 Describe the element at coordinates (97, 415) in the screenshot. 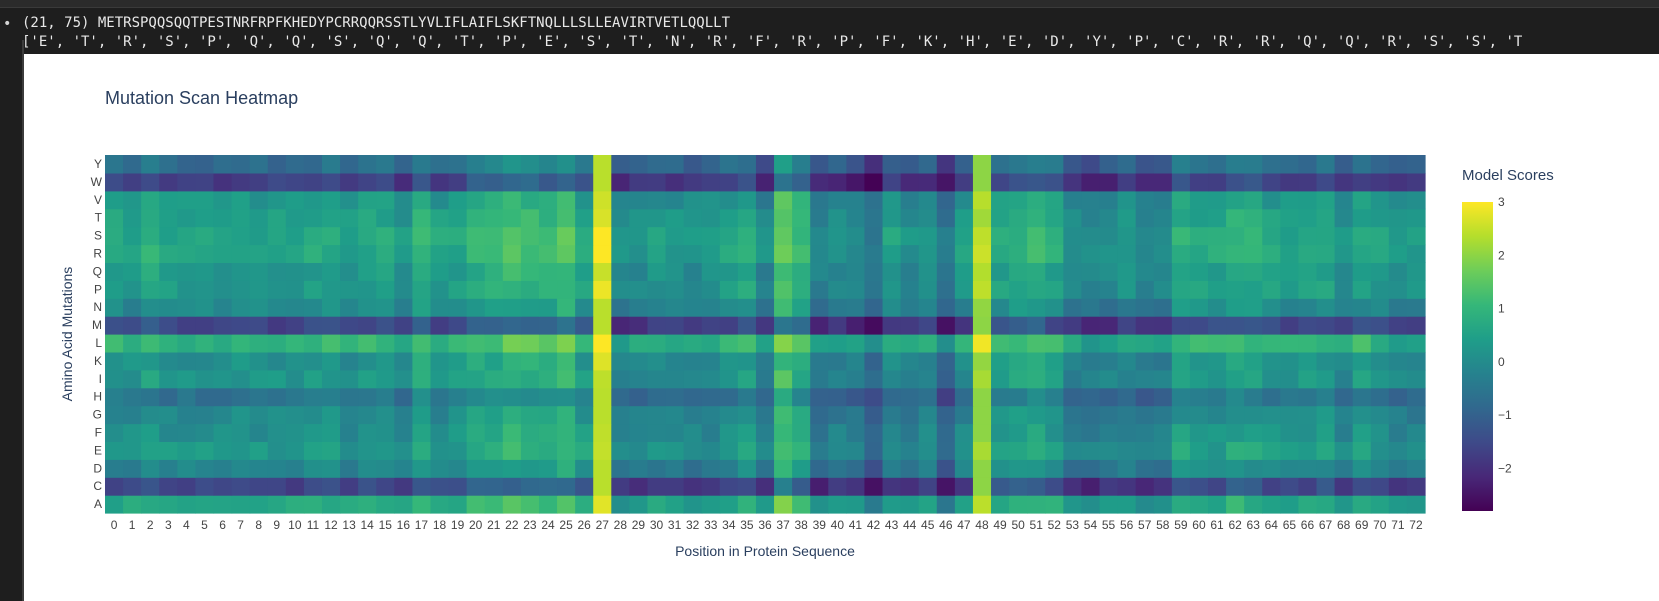

I see `y-tick-label: G` at that location.